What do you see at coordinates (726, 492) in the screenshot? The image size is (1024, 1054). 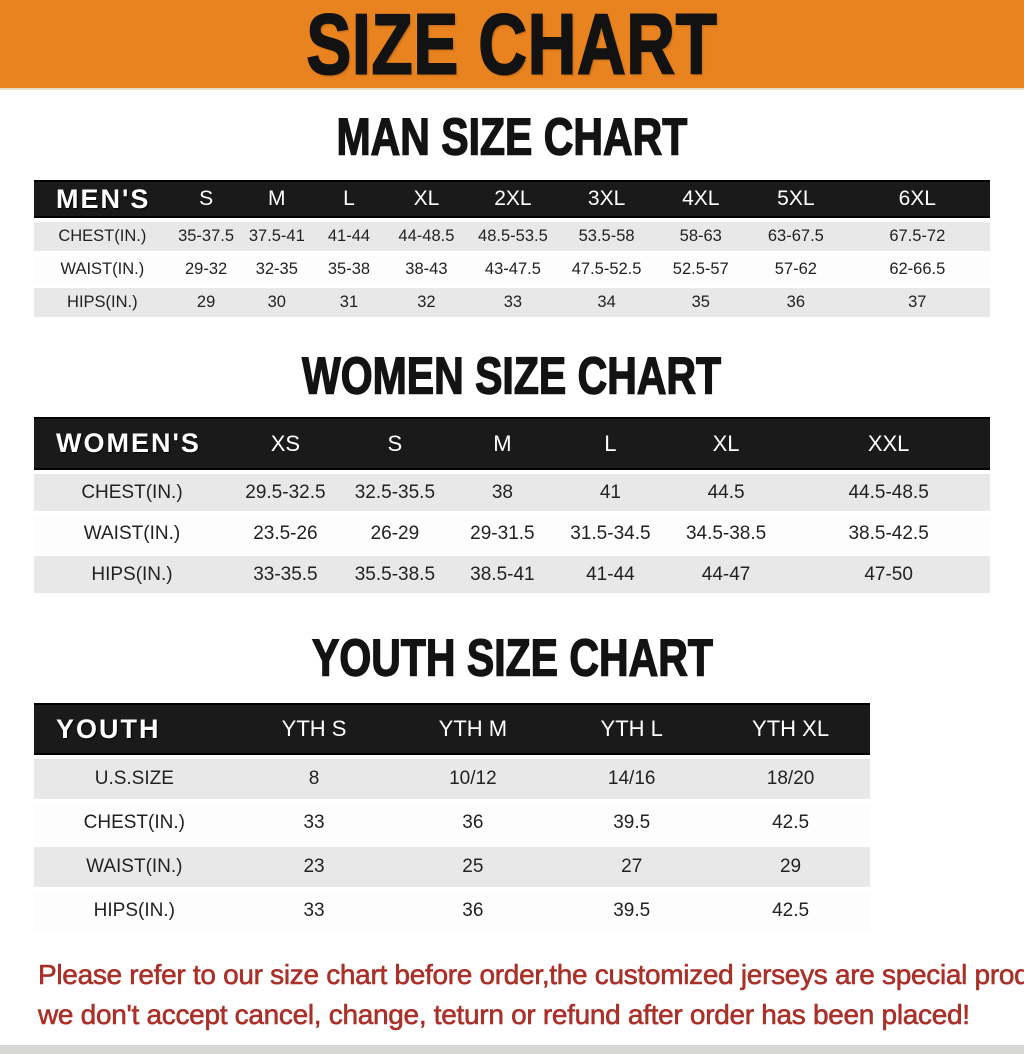 I see `value-cell: 44.5` at bounding box center [726, 492].